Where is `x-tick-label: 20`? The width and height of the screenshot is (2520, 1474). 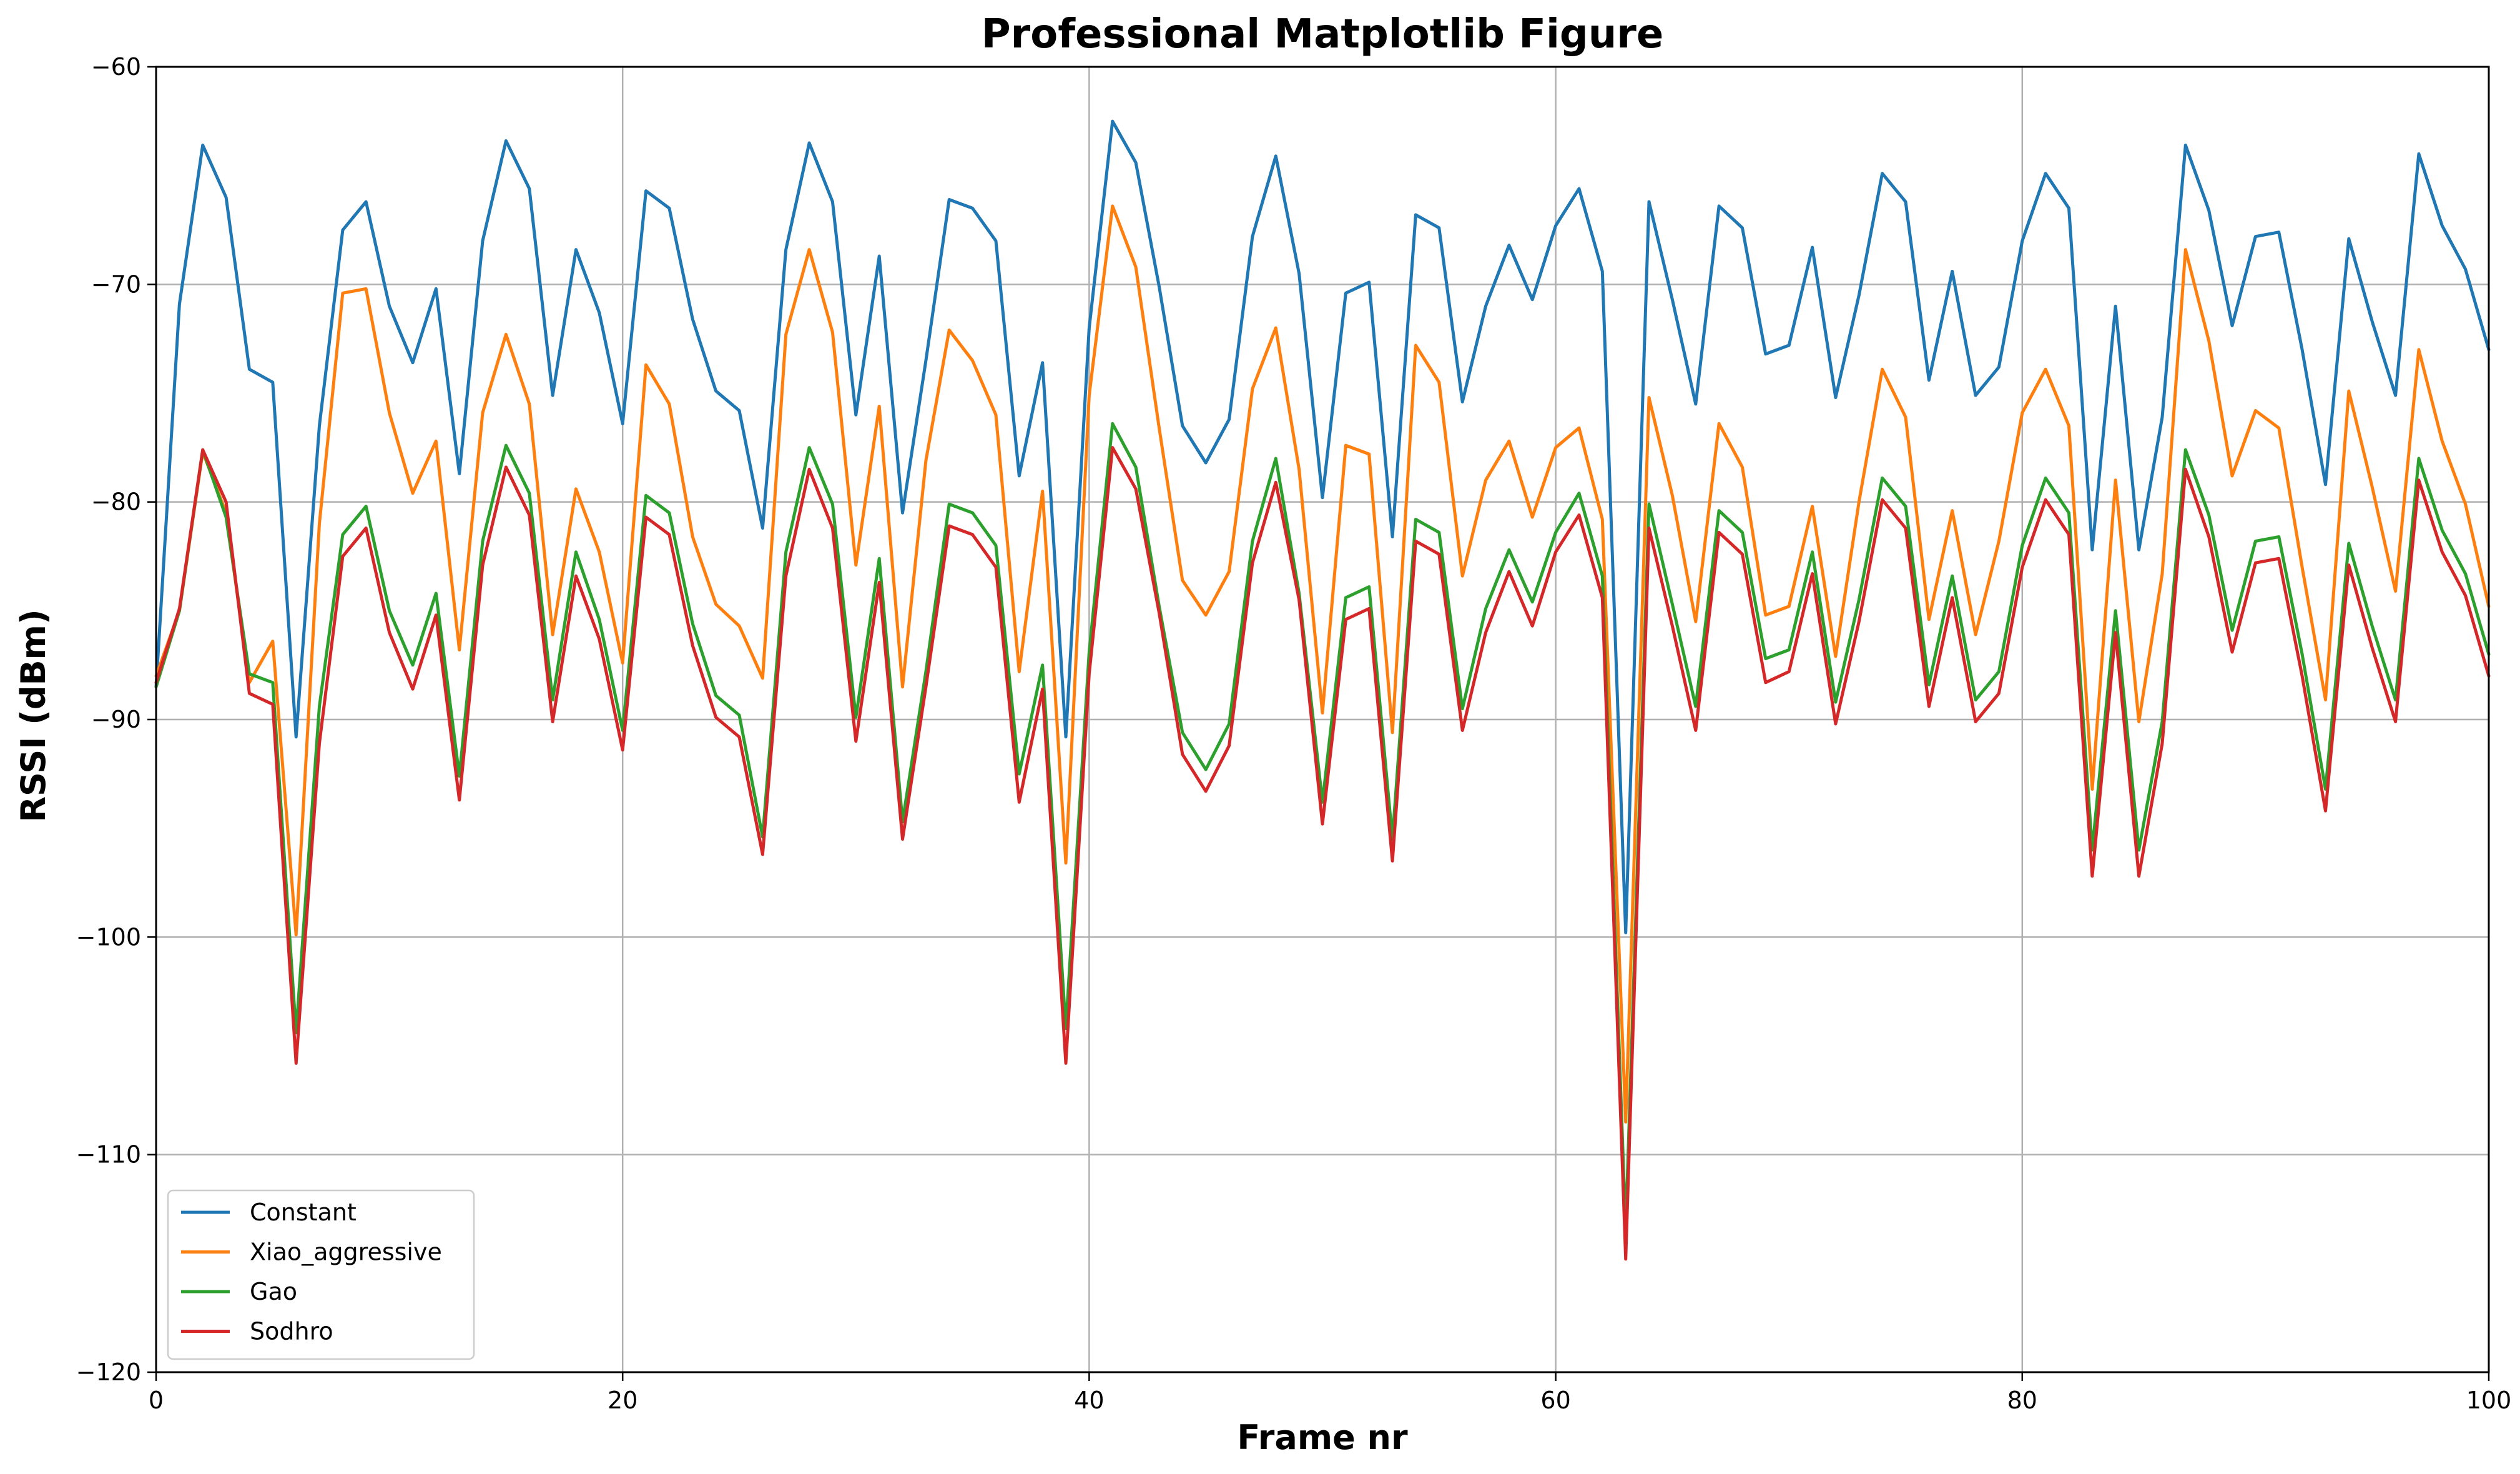 x-tick-label: 20 is located at coordinates (622, 1400).